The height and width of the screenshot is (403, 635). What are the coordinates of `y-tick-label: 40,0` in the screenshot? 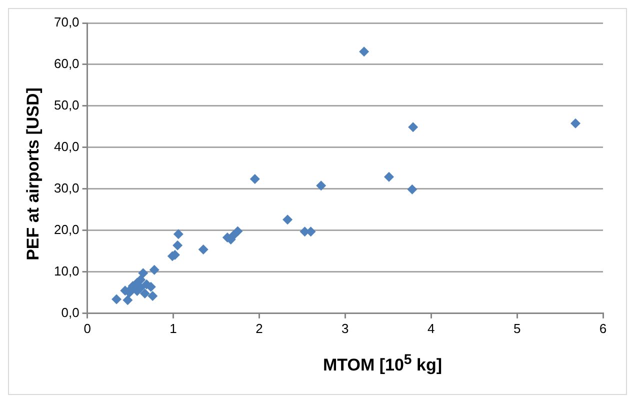 It's located at (67, 146).